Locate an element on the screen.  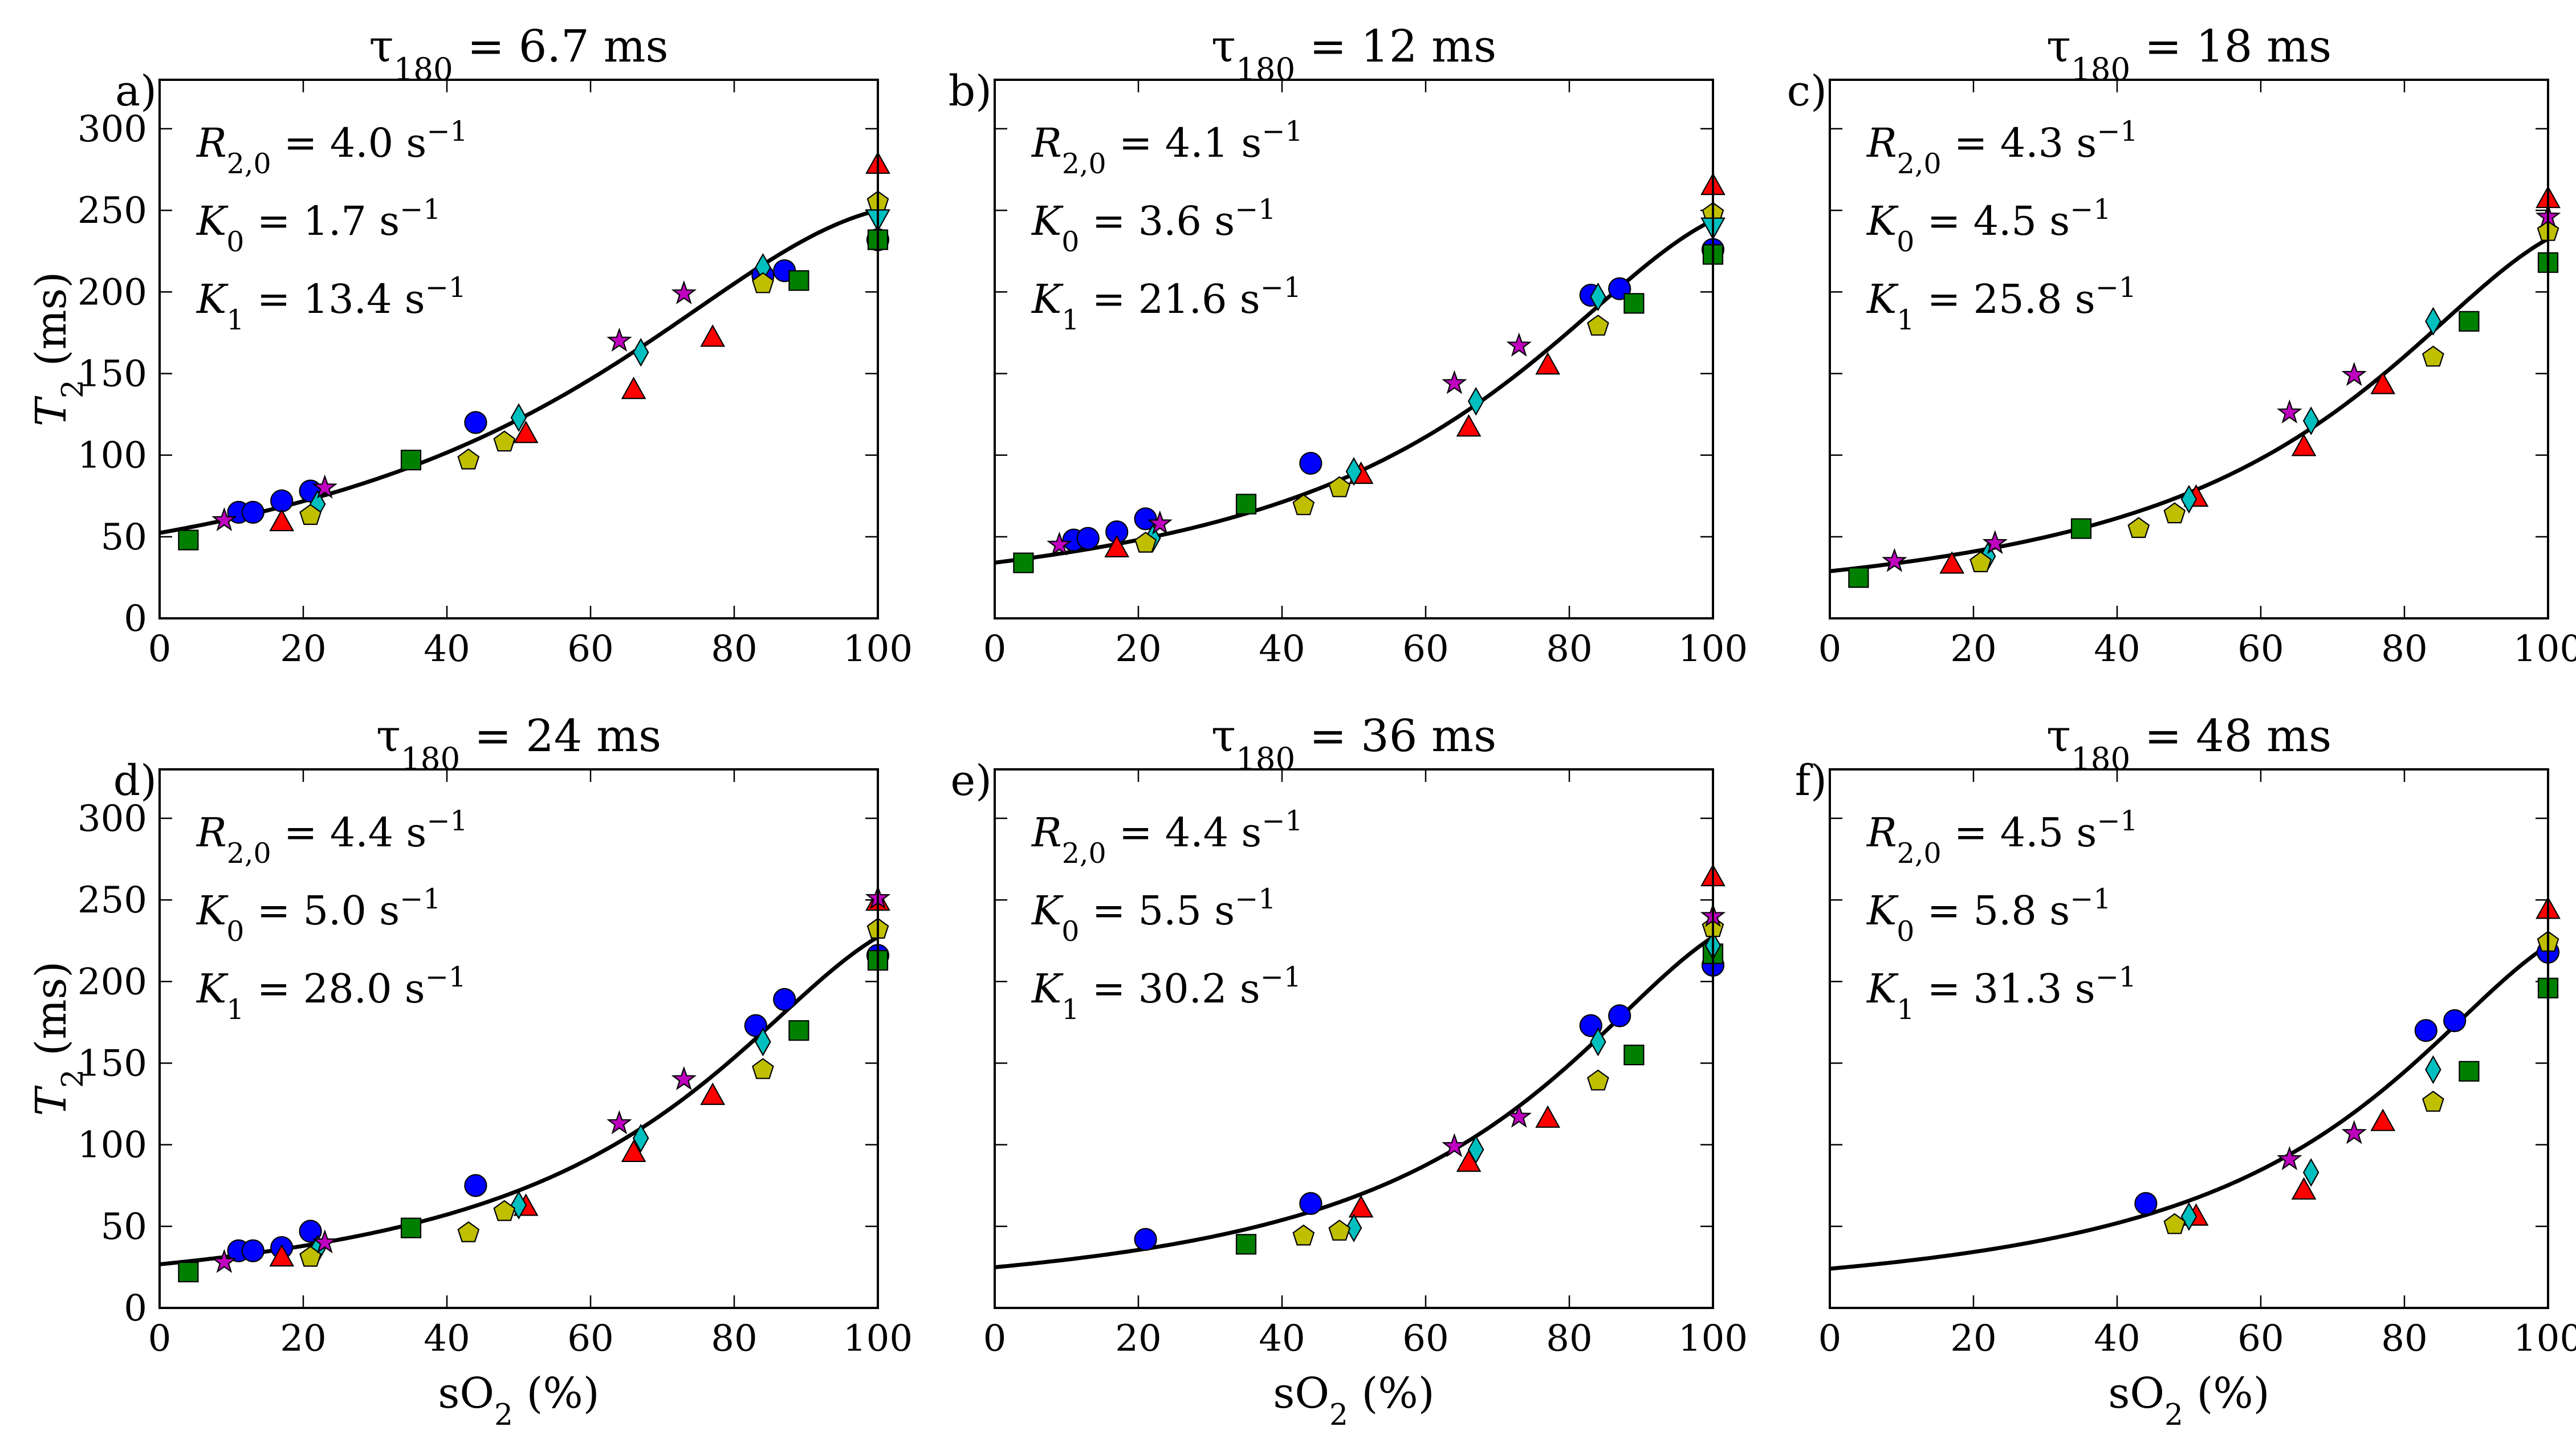
fit-parameter-2: K0 = 5.0 s−1 is located at coordinates (318, 915).